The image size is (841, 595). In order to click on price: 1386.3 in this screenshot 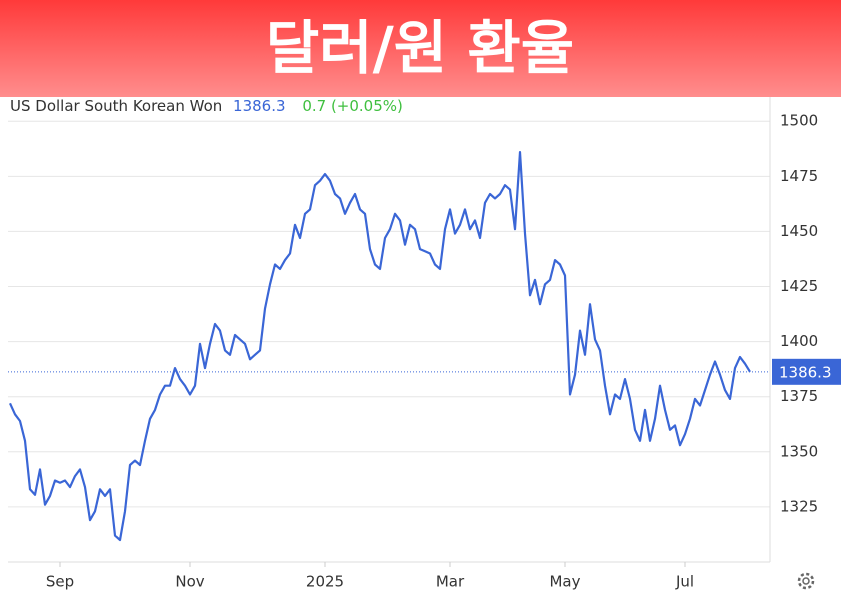, I will do `click(259, 106)`.